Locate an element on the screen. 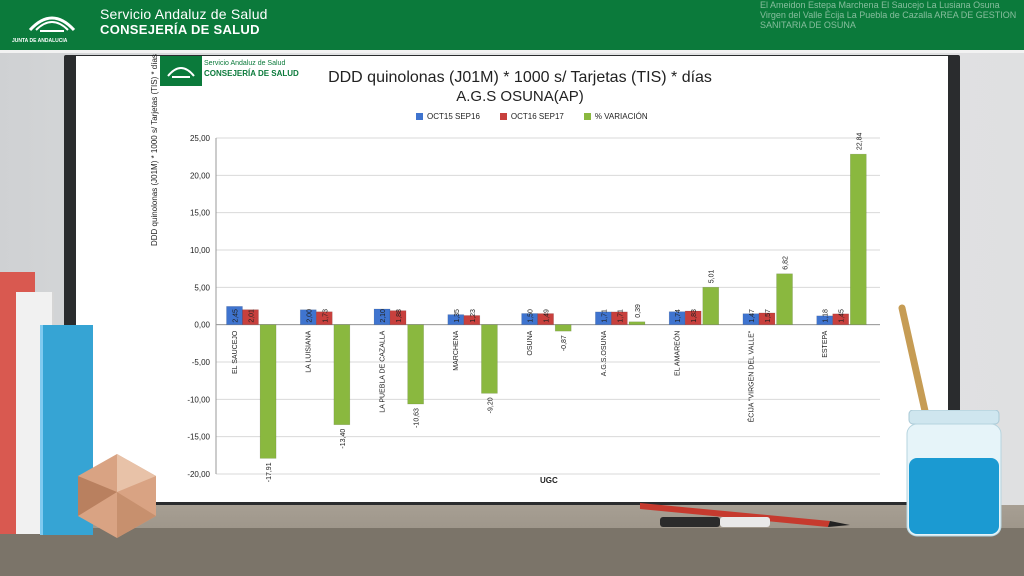 The image size is (1024, 576). header-divider is located at coordinates (512, 51).